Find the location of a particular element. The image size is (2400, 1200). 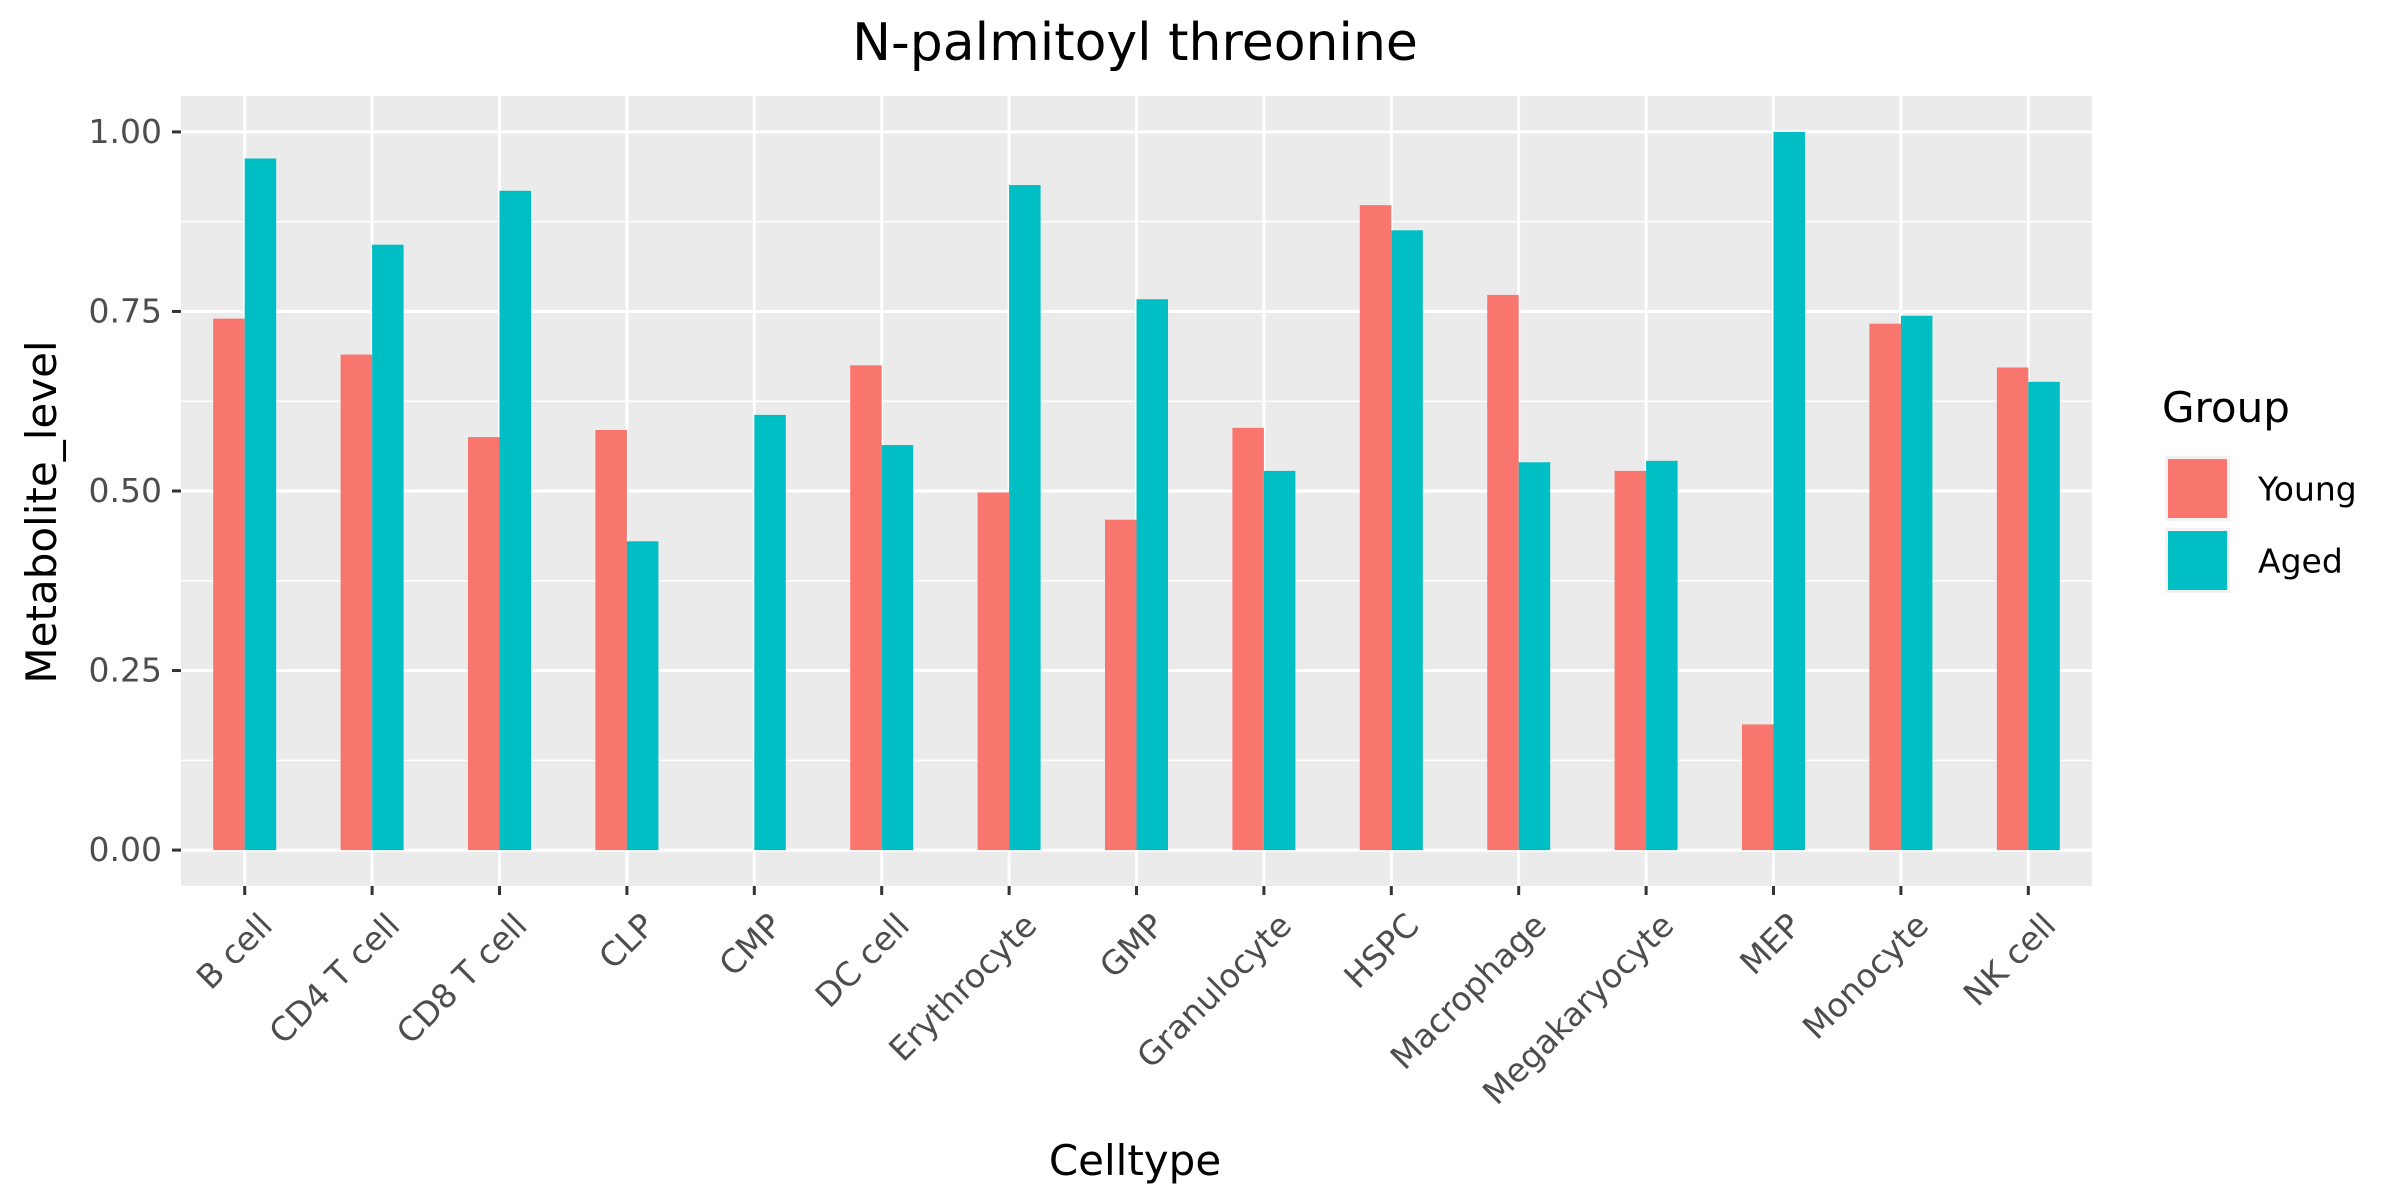

legend-swatch-aged is located at coordinates (2197, 560).